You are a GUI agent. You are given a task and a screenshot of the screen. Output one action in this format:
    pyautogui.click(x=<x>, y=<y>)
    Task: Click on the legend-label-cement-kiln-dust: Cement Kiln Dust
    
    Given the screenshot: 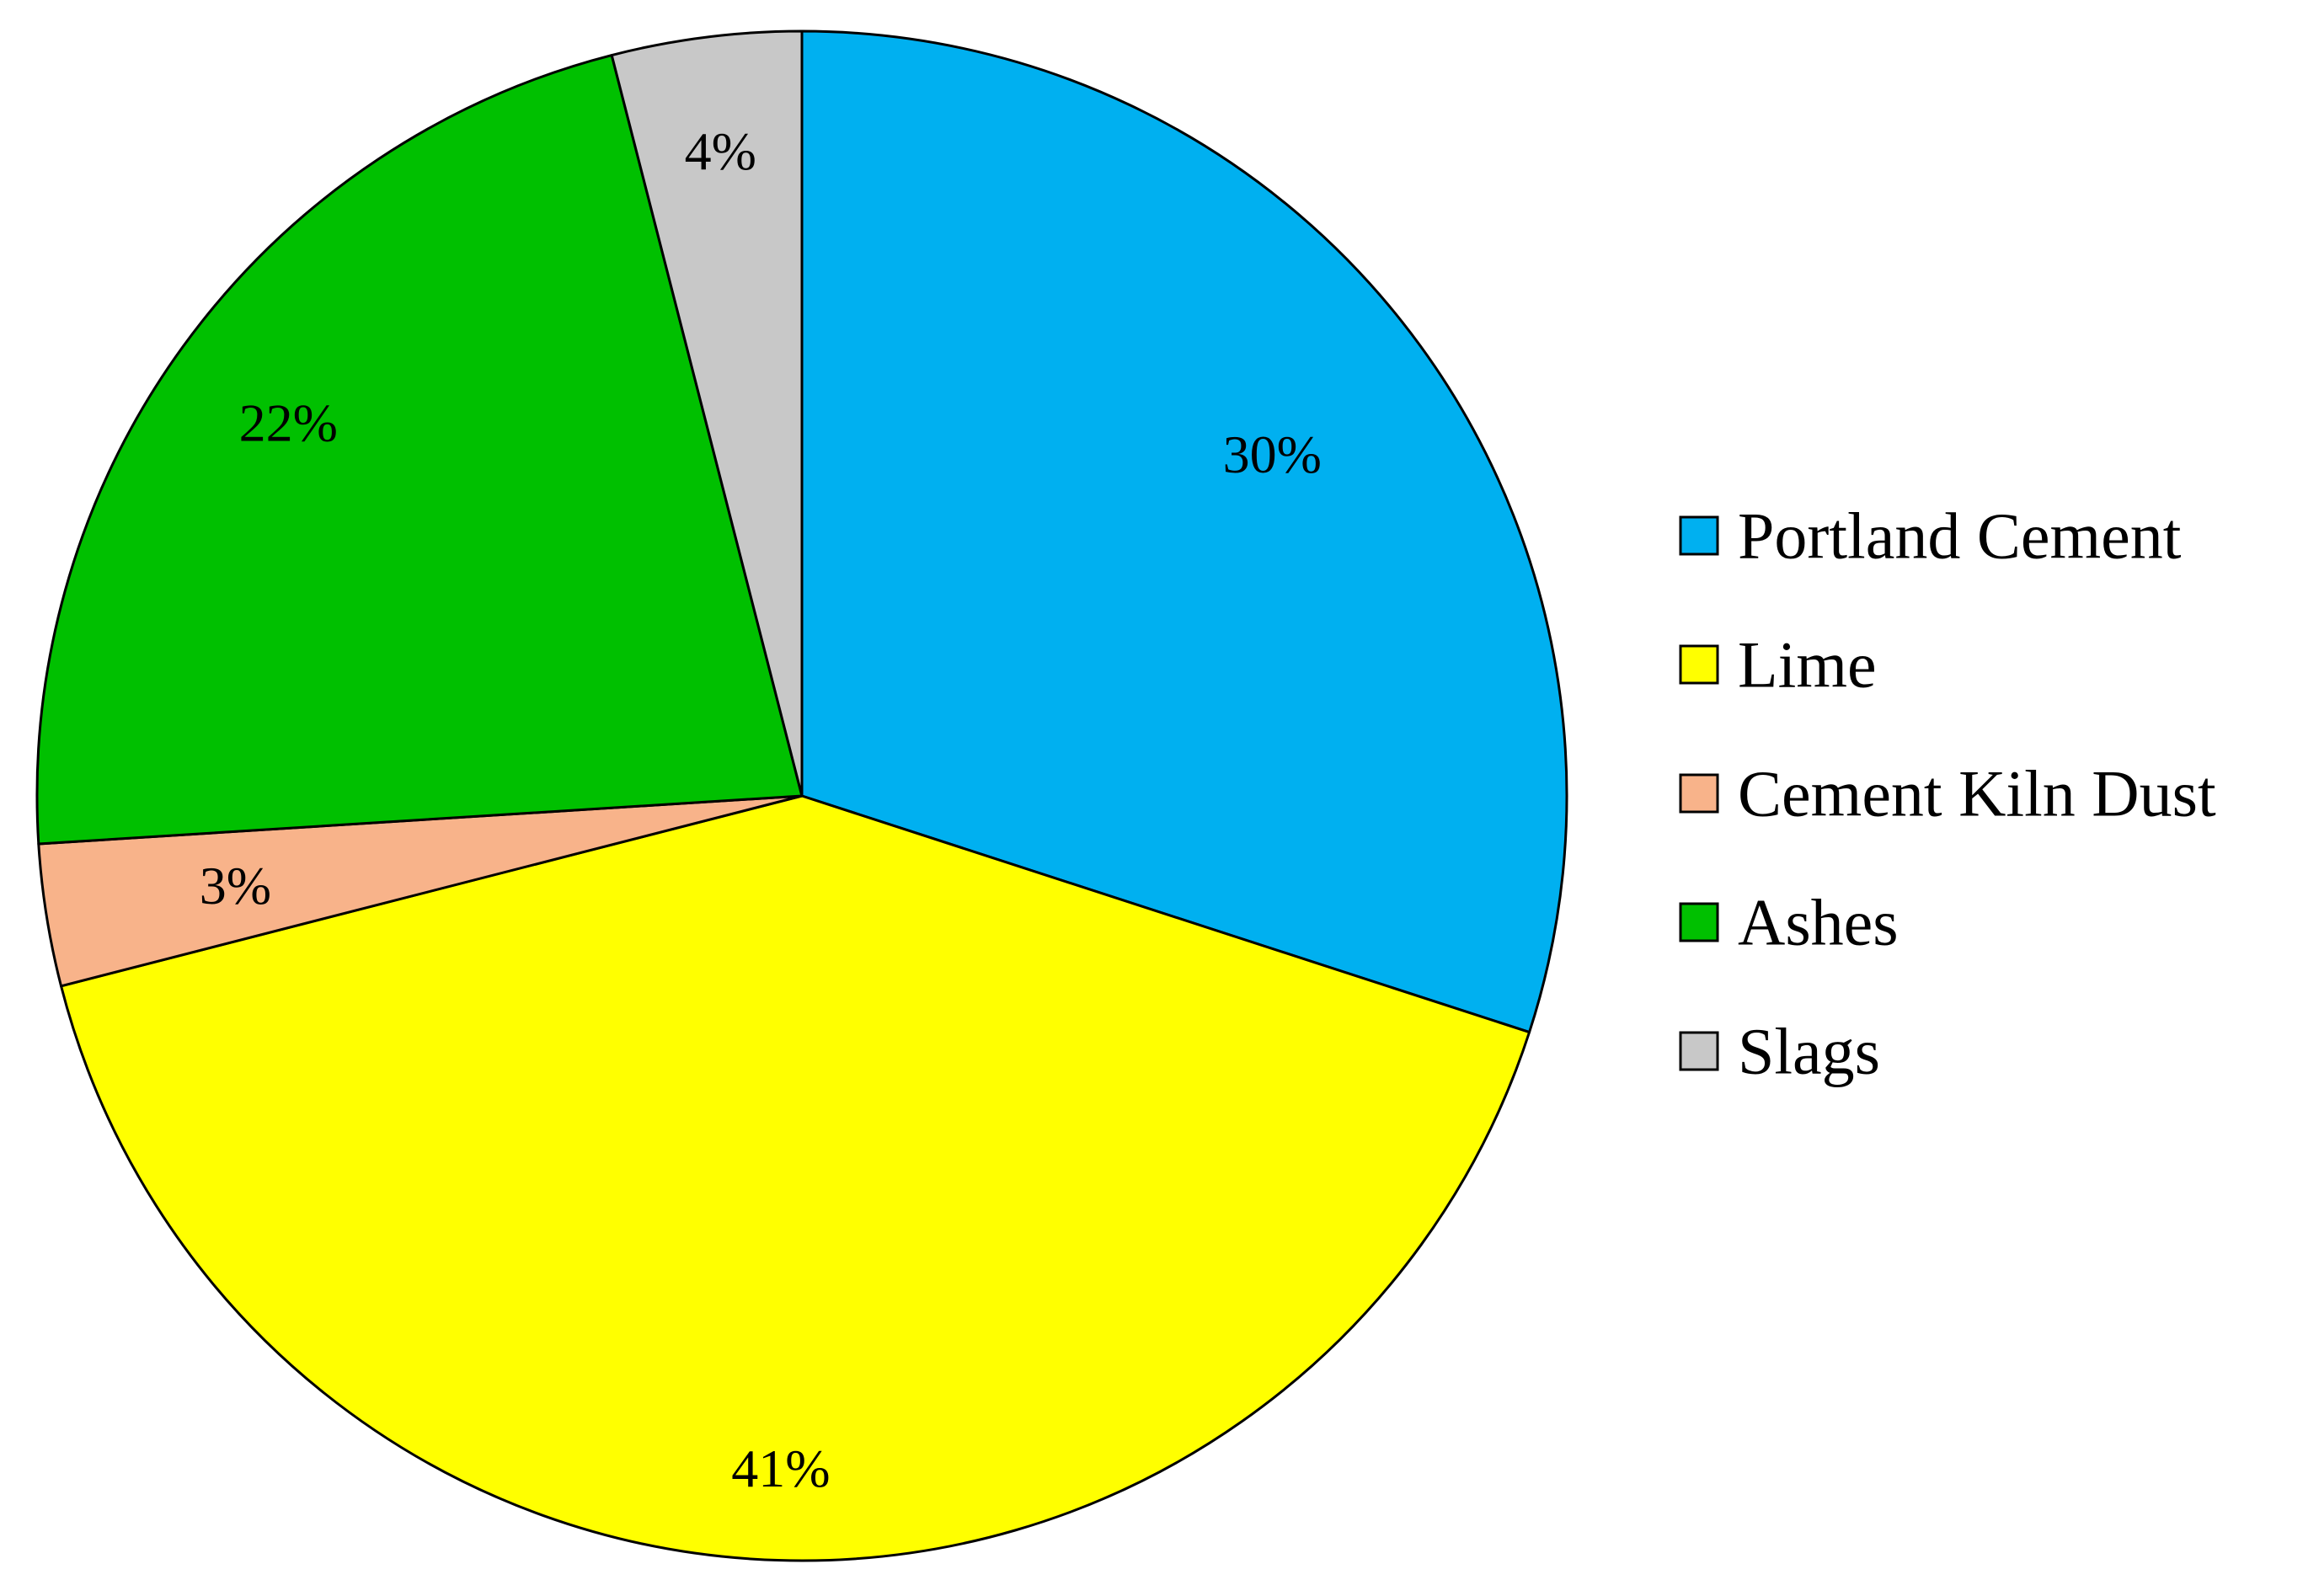 What is the action you would take?
    pyautogui.click(x=1977, y=794)
    